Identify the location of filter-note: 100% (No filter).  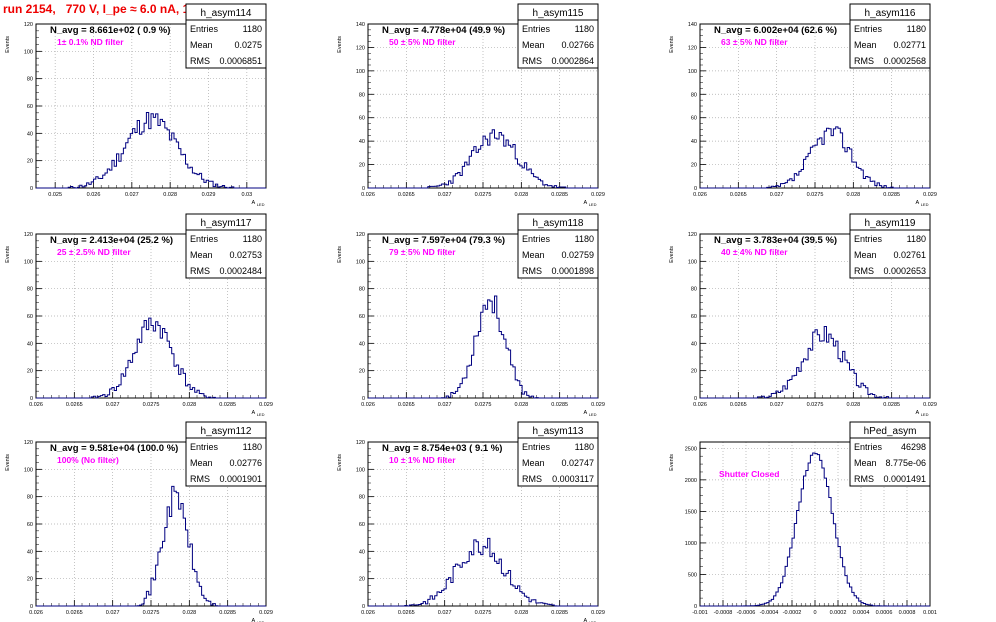
(88, 460).